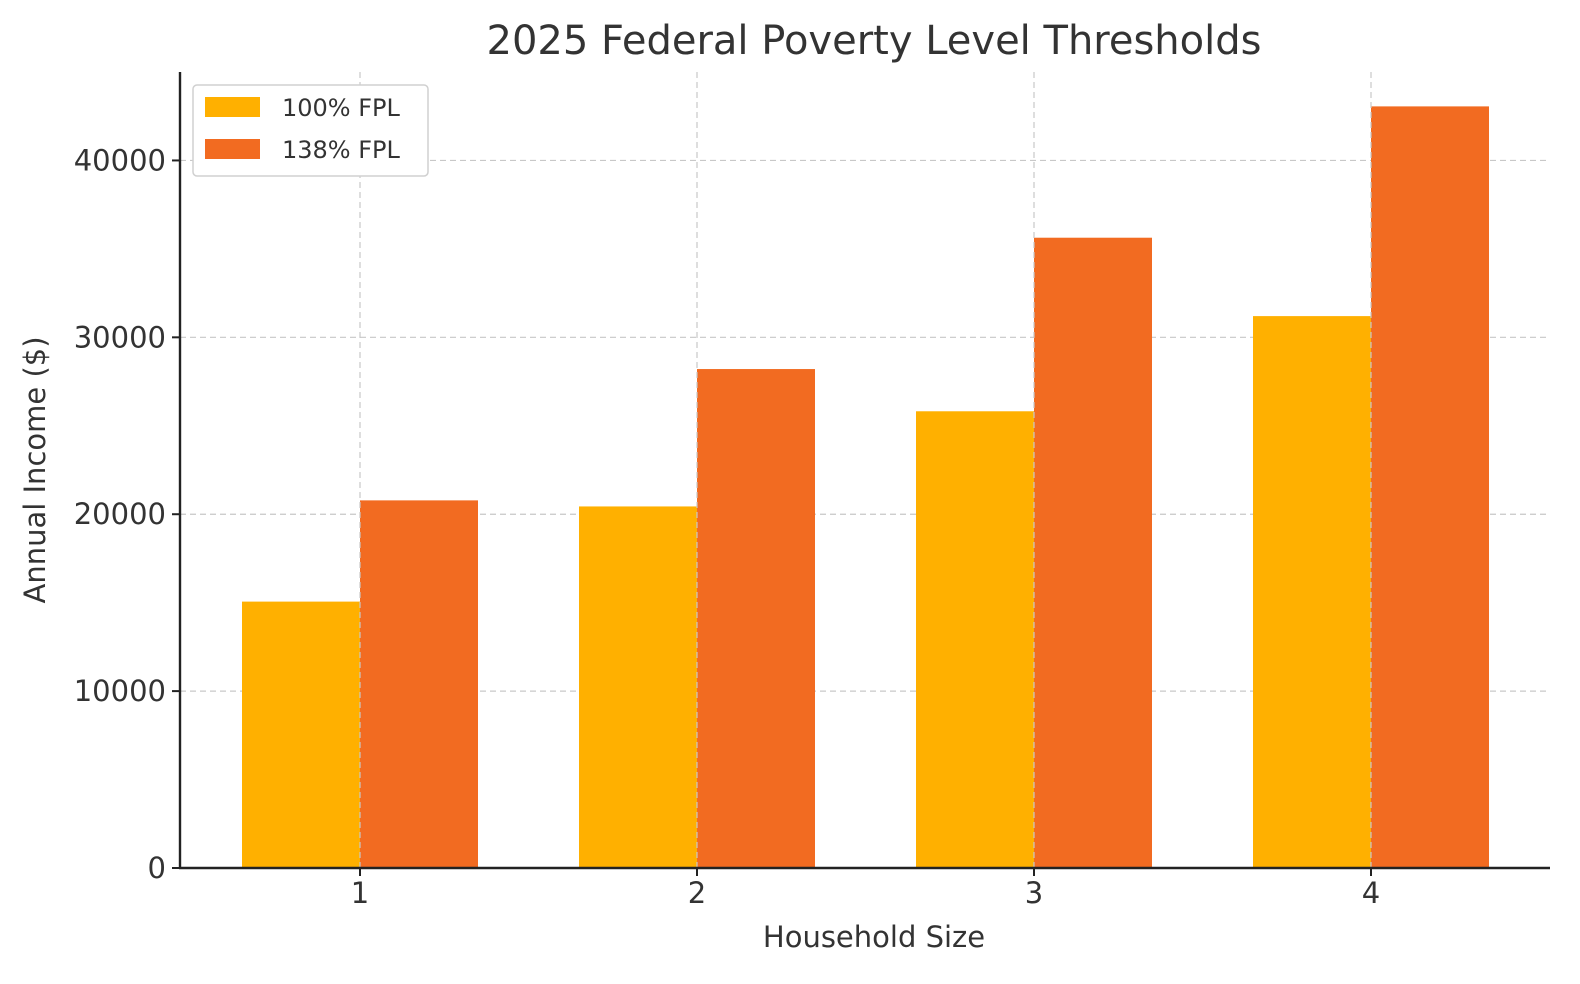 The image size is (1580, 984). Describe the element at coordinates (120, 337) in the screenshot. I see `y-tick-label: 30000` at that location.